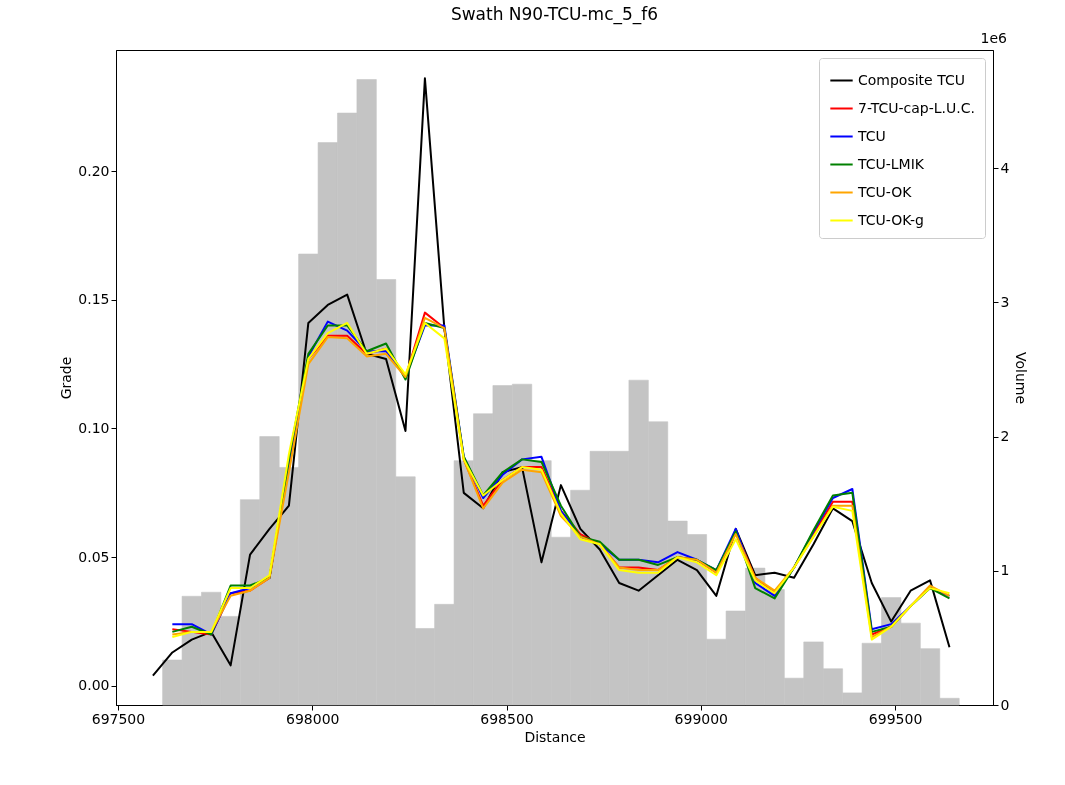  I want to click on x-tick-label: 697500, so click(118, 718).